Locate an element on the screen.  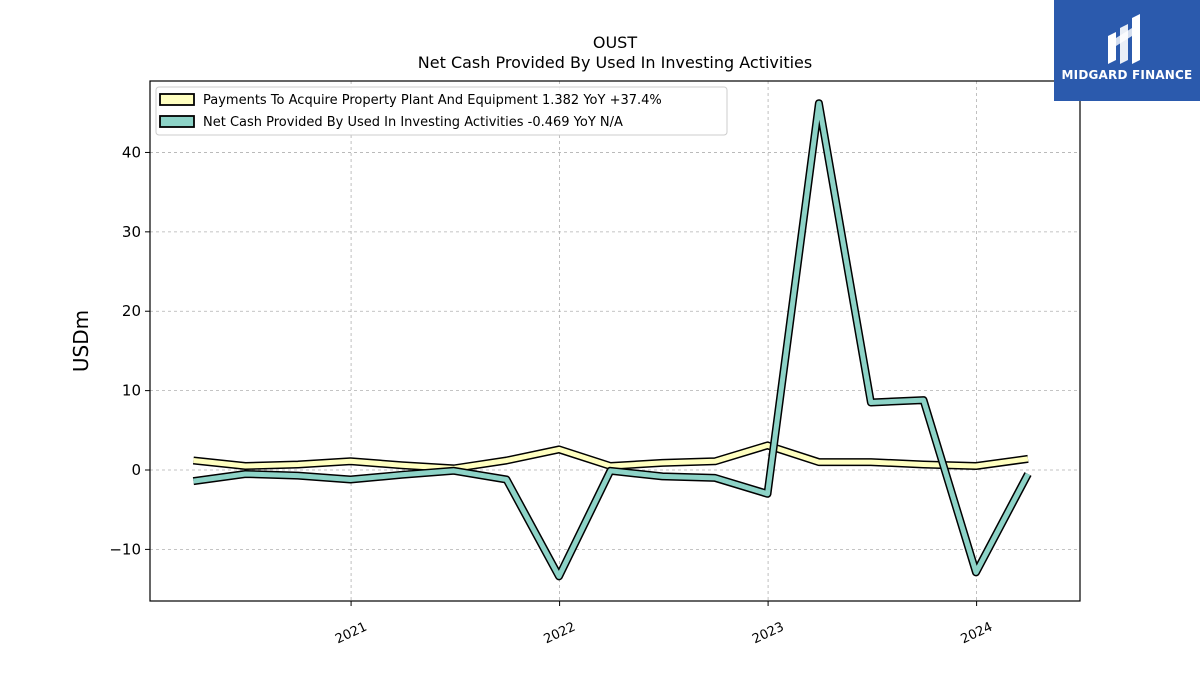
y-tick-label: 0 is located at coordinates (136, 470).